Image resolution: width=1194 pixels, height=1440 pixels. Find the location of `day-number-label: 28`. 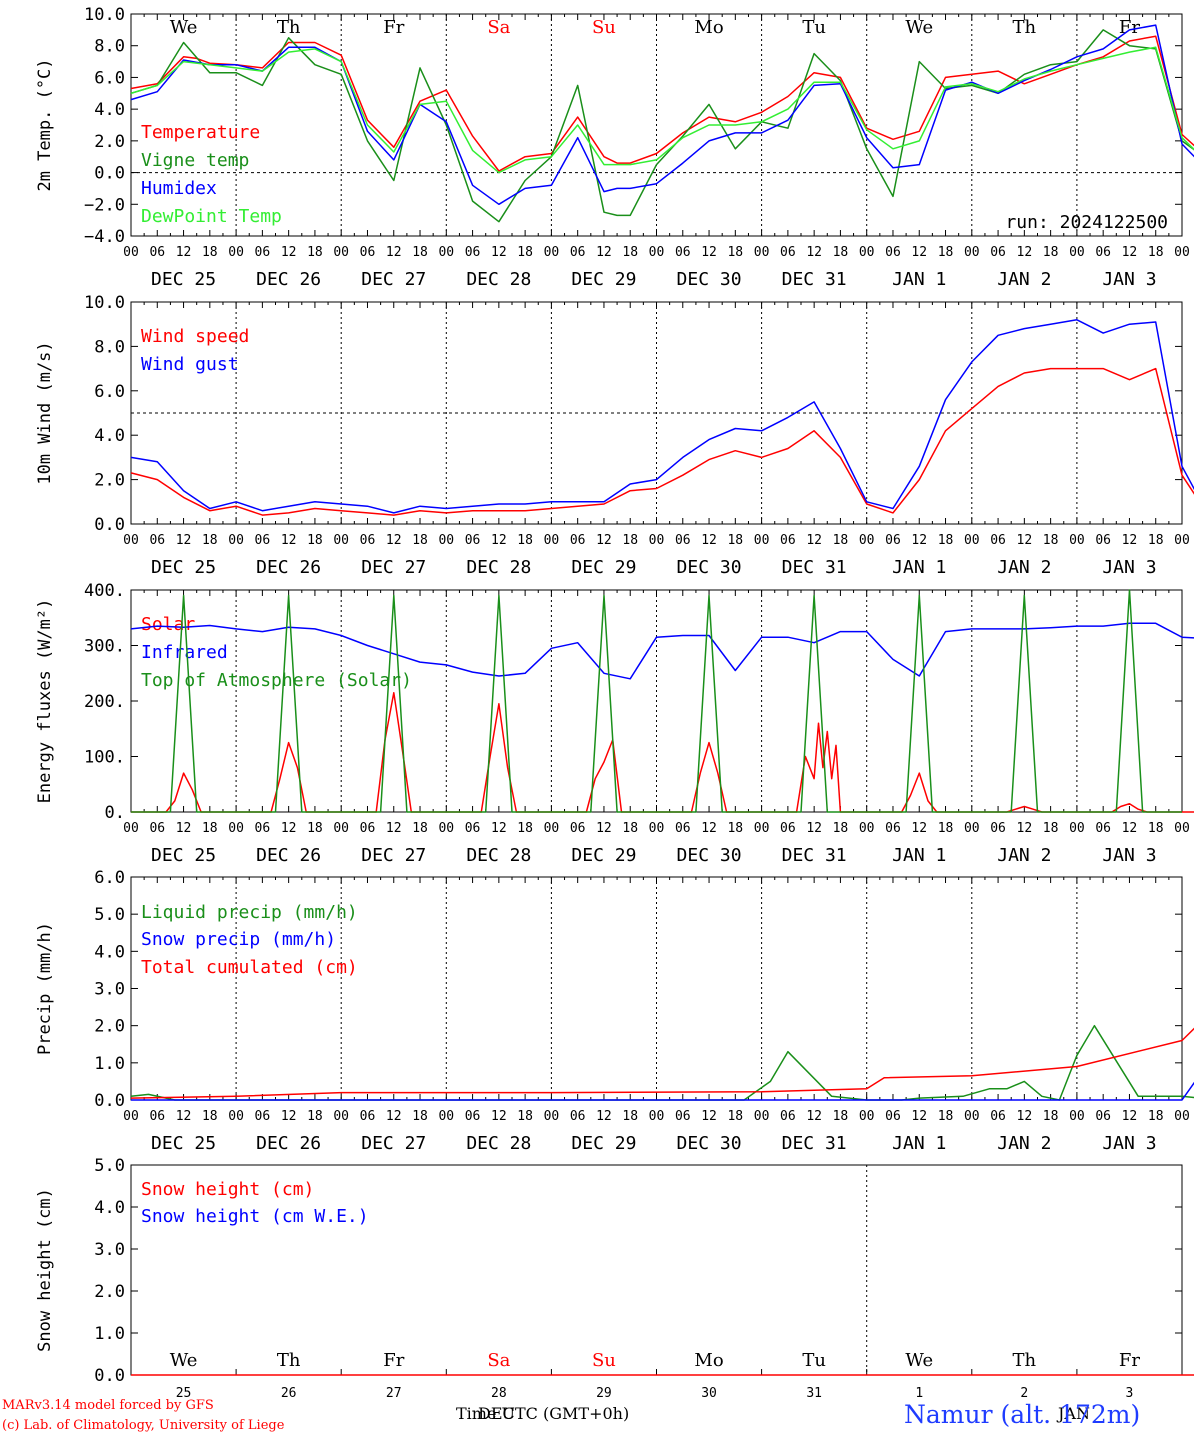

day-number-label: 28 is located at coordinates (499, 1393).